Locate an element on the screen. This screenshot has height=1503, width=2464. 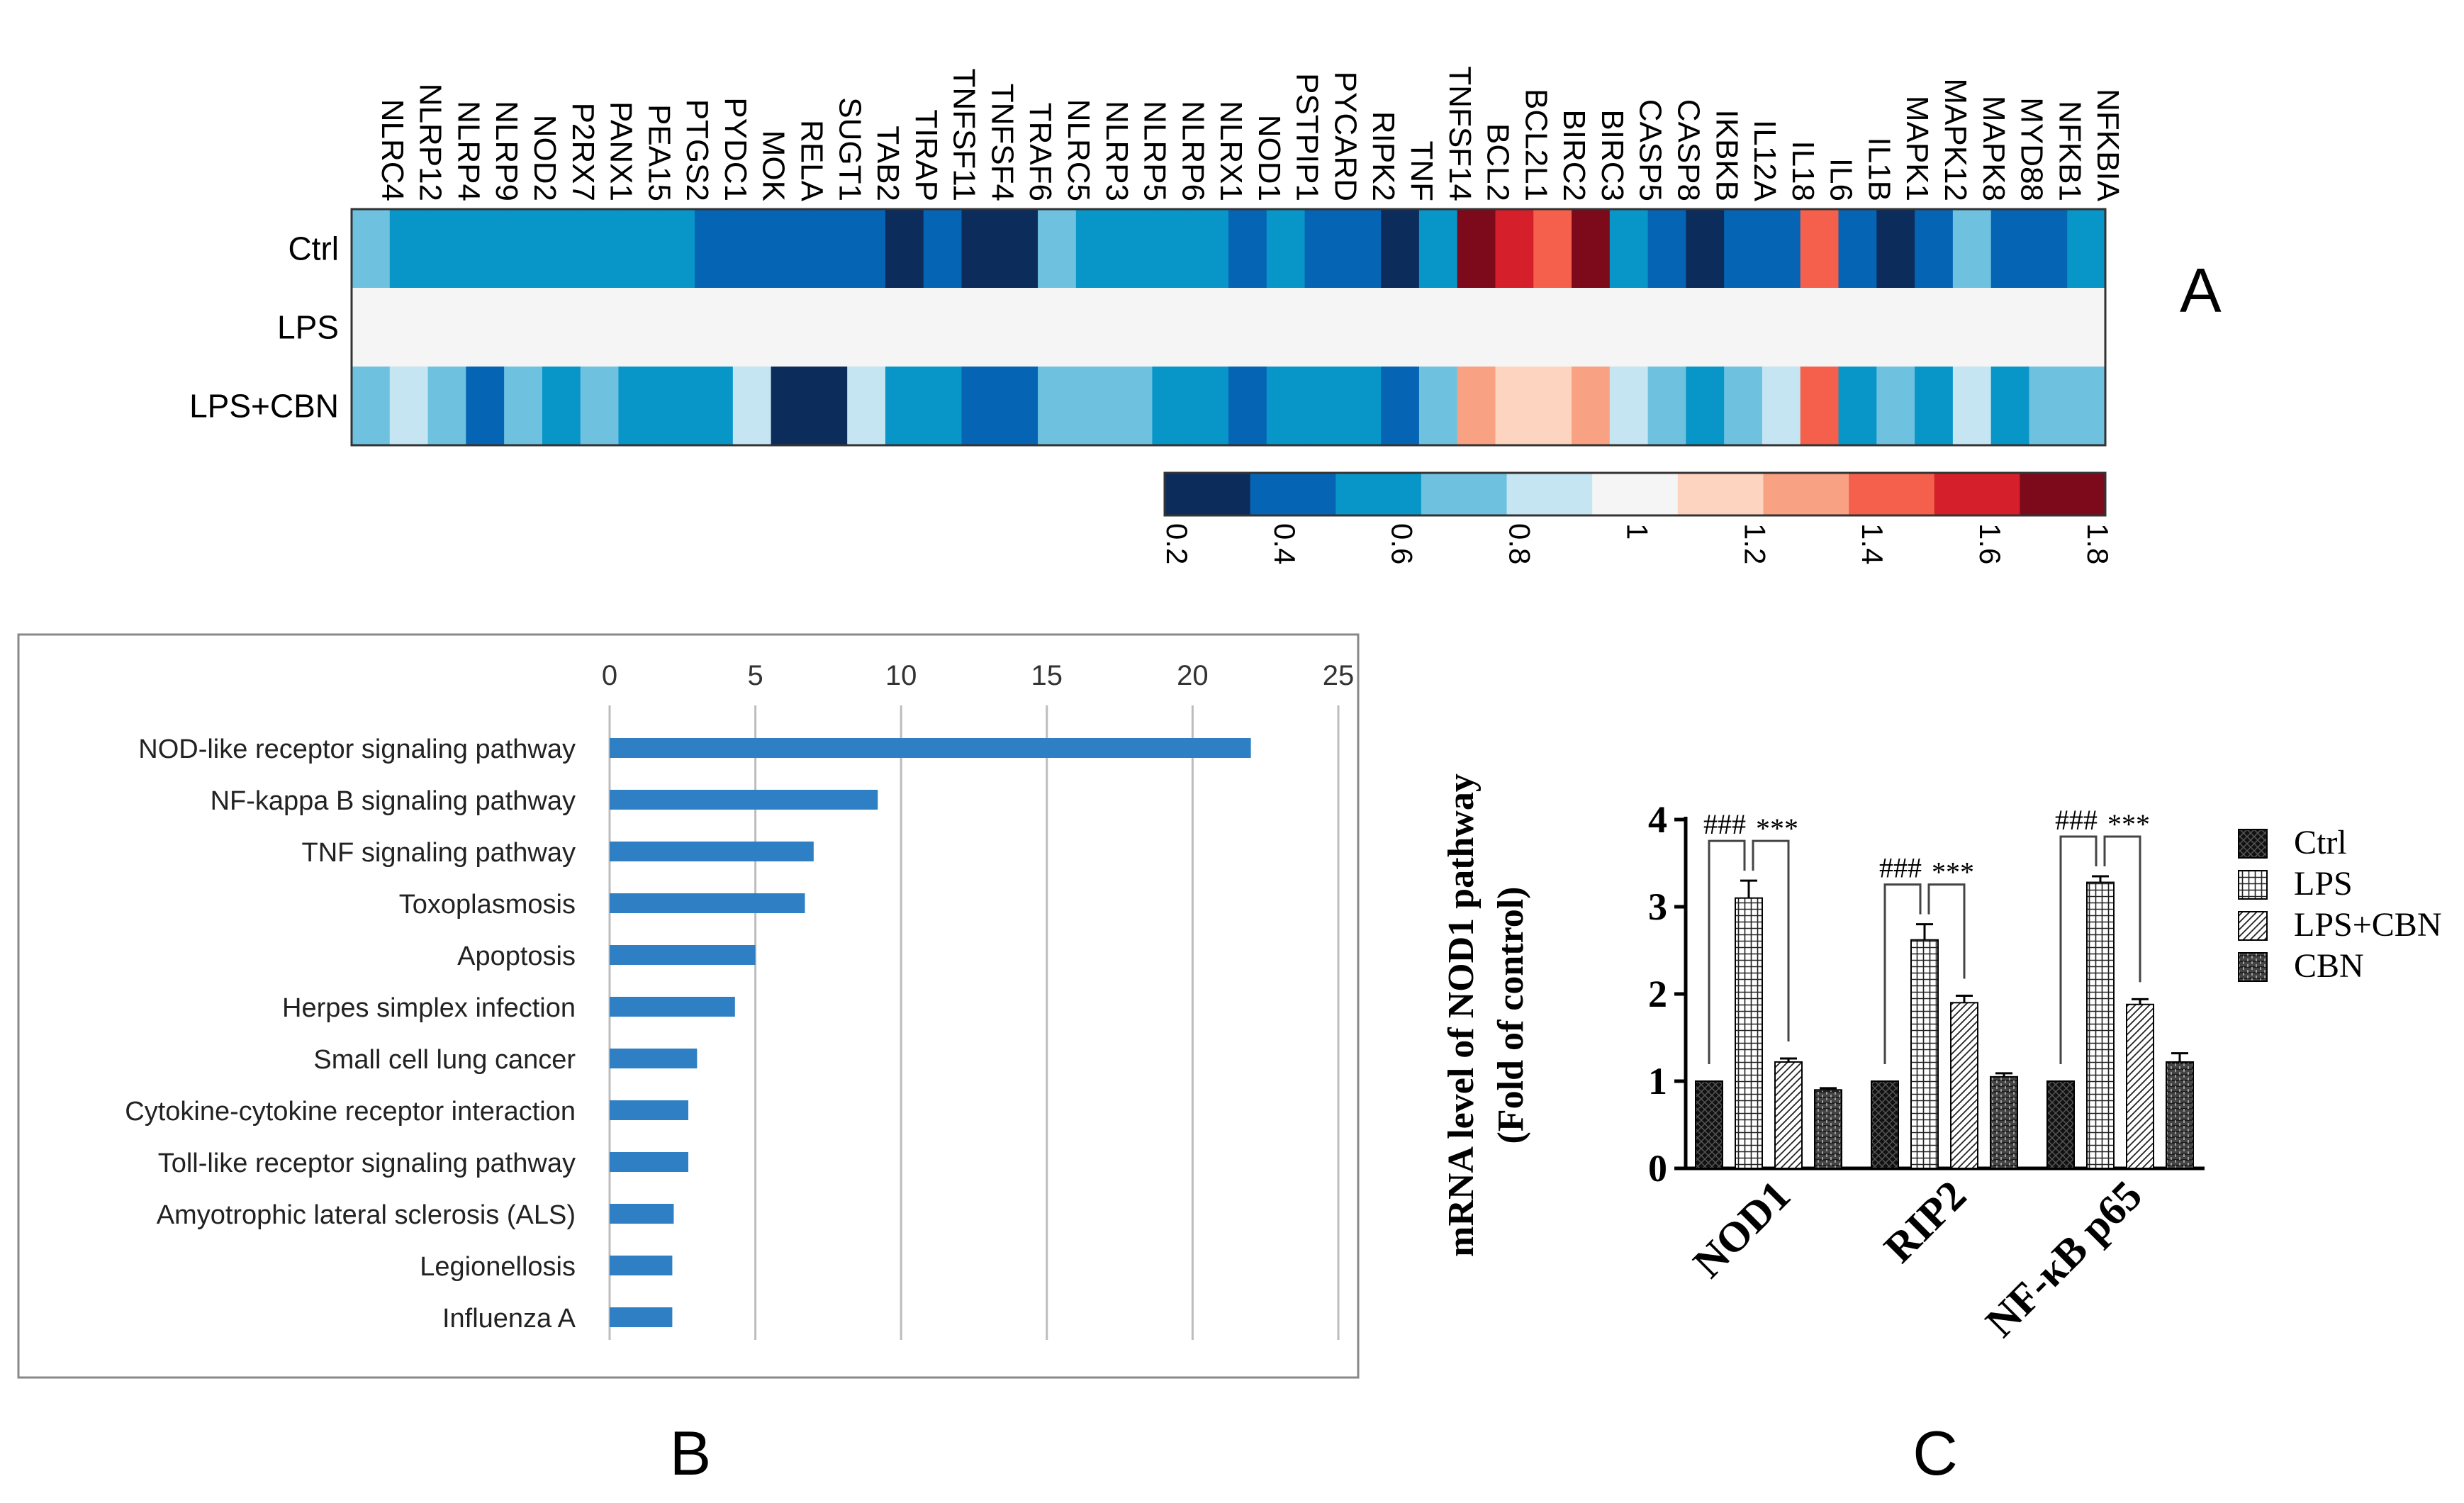
colorbar-tick-label: 0.6 is located at coordinates (1402, 543).